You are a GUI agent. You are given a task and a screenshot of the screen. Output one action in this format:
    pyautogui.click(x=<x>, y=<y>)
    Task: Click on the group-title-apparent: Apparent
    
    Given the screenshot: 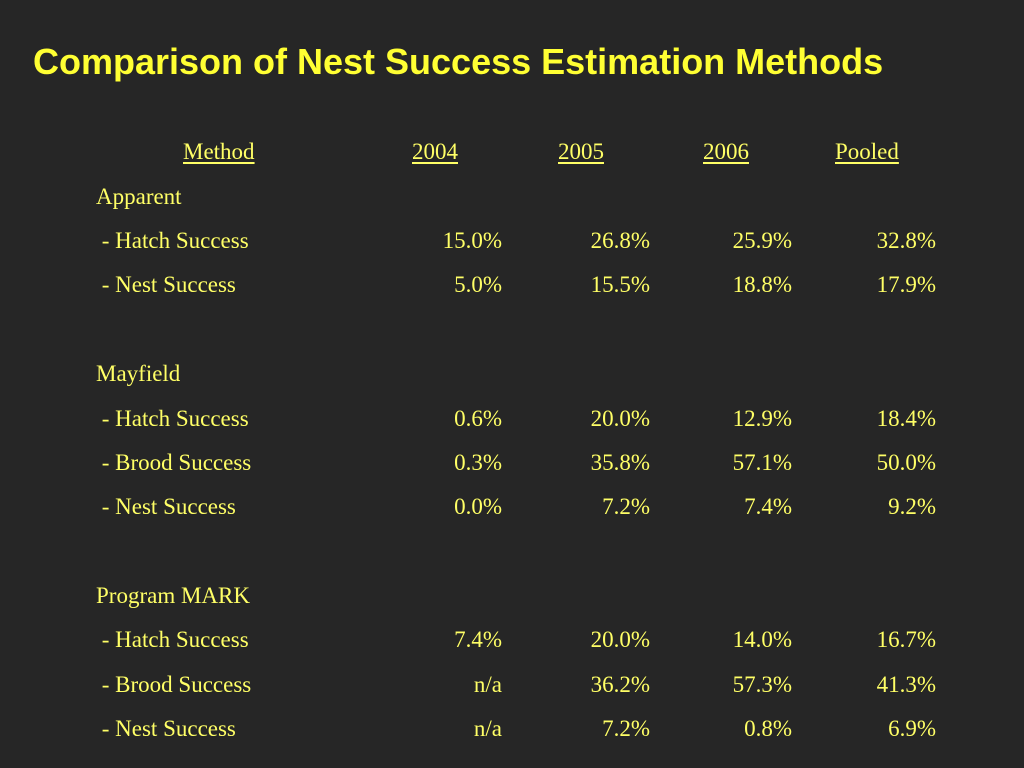 What is the action you would take?
    pyautogui.click(x=139, y=196)
    